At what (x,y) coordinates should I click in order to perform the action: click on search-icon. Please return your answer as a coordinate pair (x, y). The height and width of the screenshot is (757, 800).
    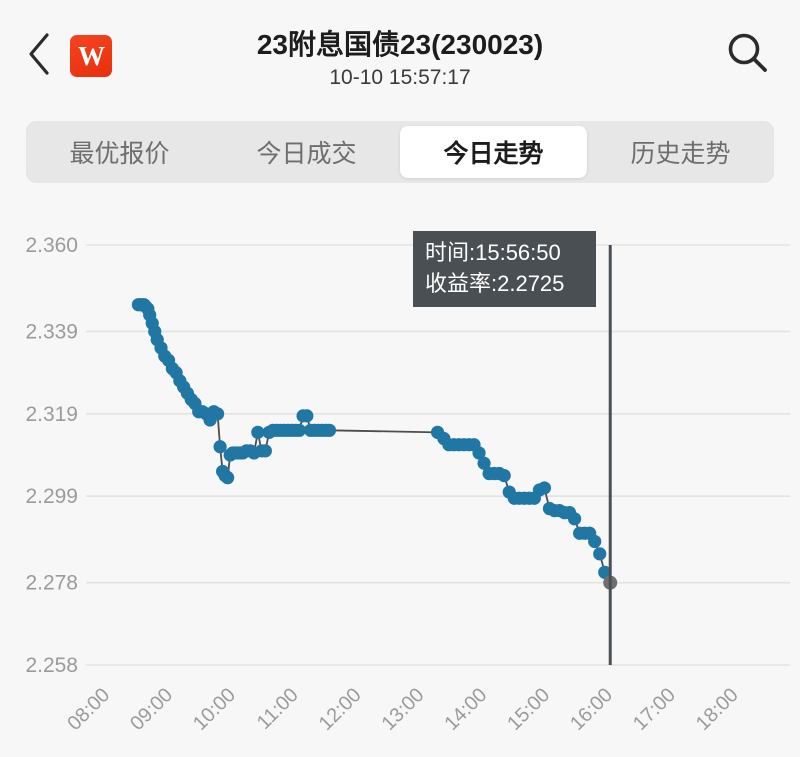
    Looking at the image, I should click on (747, 52).